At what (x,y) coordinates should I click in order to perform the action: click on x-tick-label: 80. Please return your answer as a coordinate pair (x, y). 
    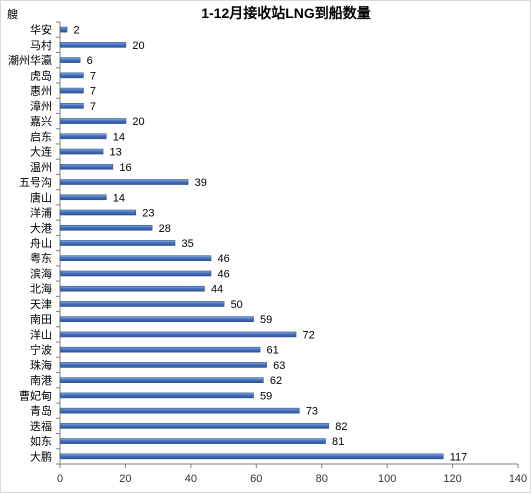
    Looking at the image, I should click on (322, 479).